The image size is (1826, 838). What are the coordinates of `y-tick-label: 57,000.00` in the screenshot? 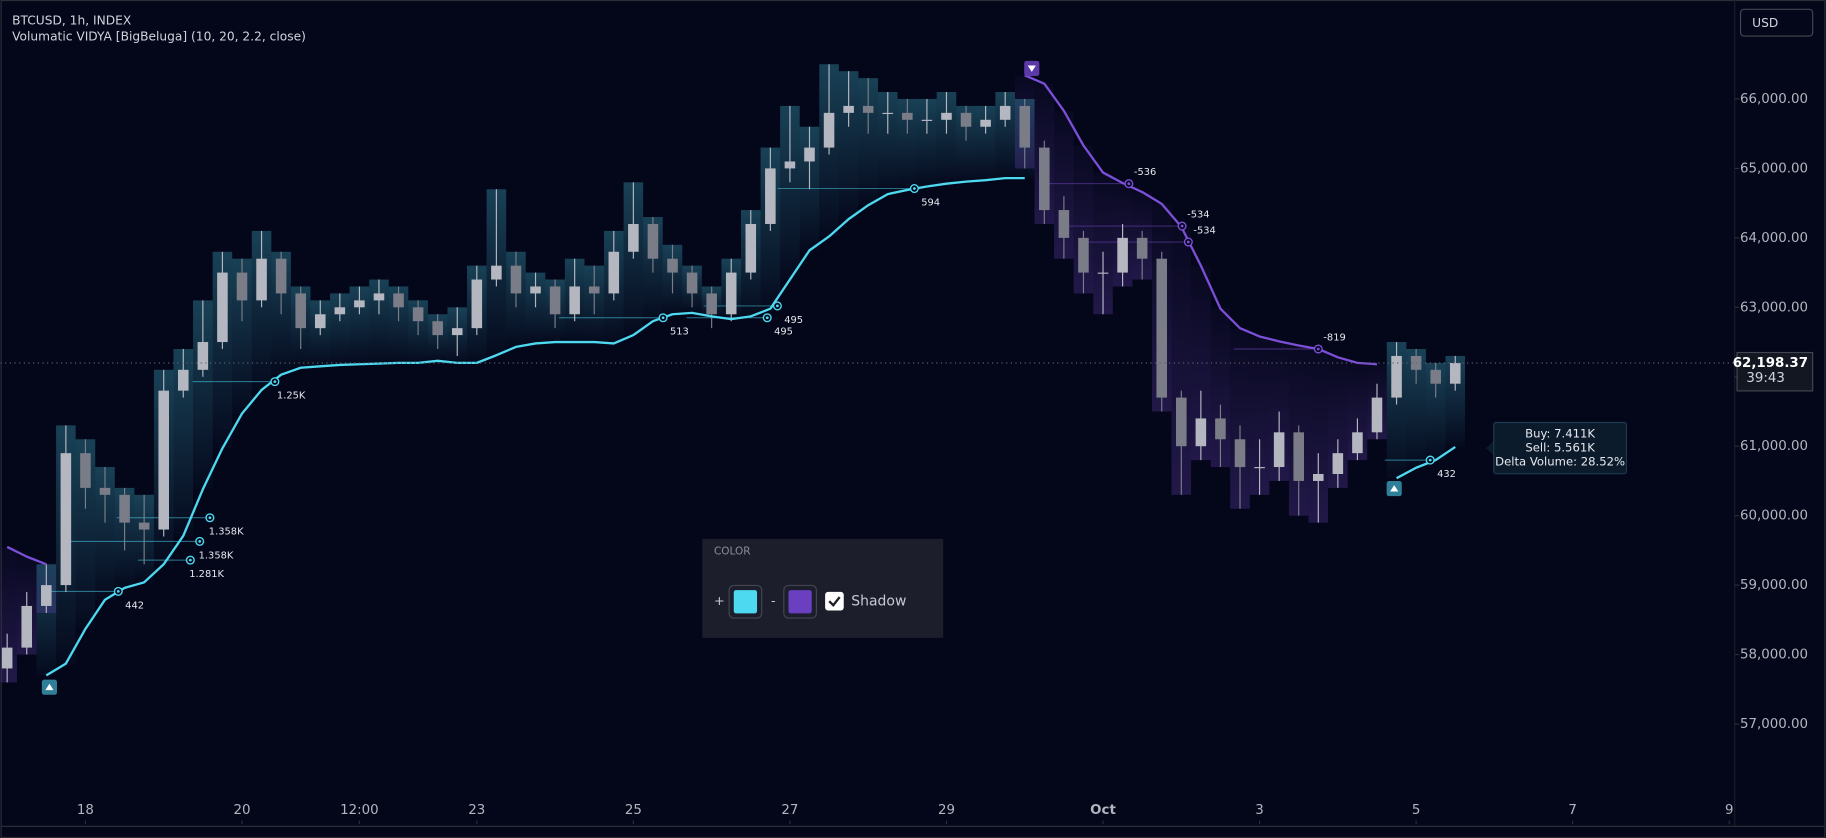 It's located at (1774, 724).